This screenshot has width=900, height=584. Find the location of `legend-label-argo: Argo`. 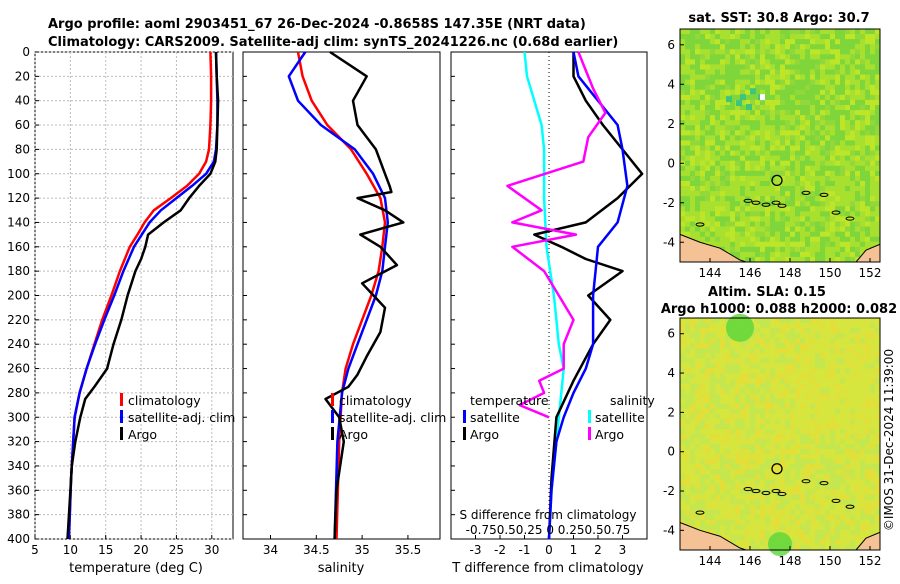

legend-label-argo: Argo is located at coordinates (142, 434).